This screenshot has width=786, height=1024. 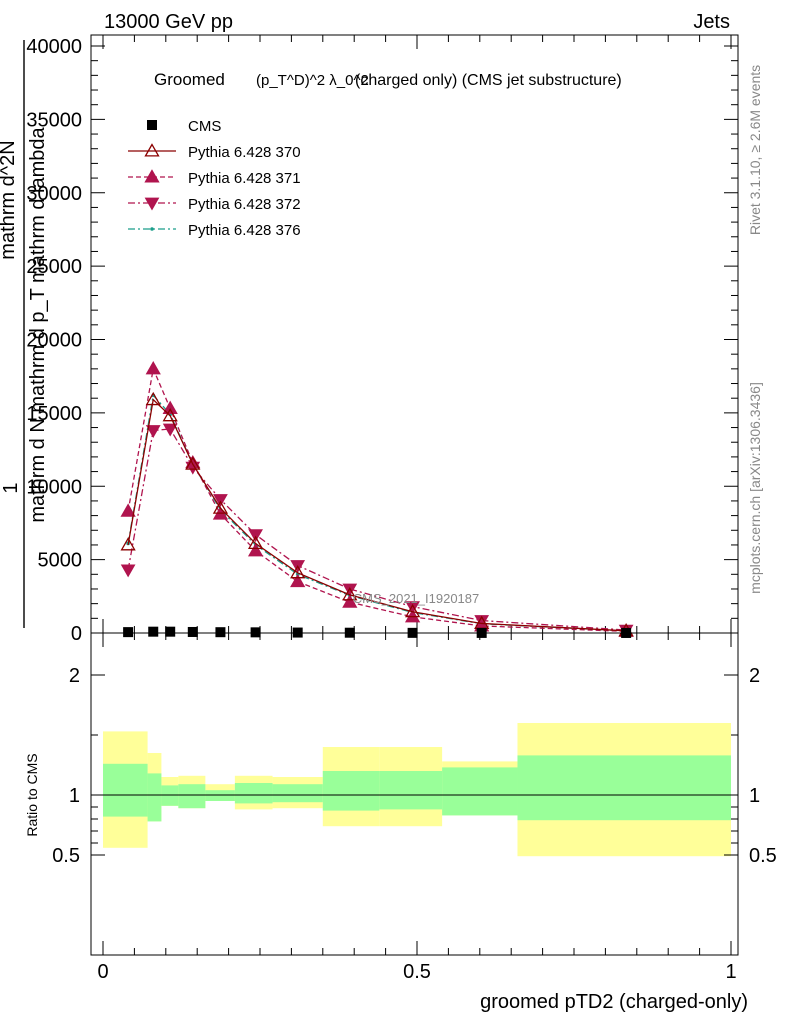 What do you see at coordinates (488, 80) in the screenshot?
I see `title-suffix: (charged only) (CMS jet substructure)` at bounding box center [488, 80].